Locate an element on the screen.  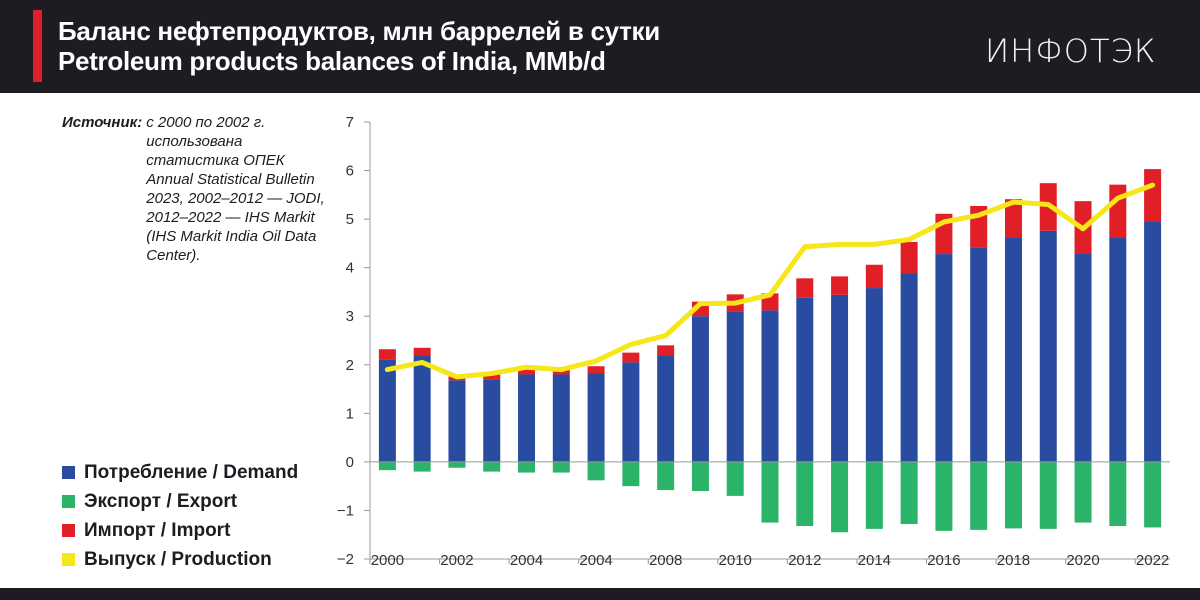
legend-item-import: Импорт / Import is located at coordinates (180, 530).